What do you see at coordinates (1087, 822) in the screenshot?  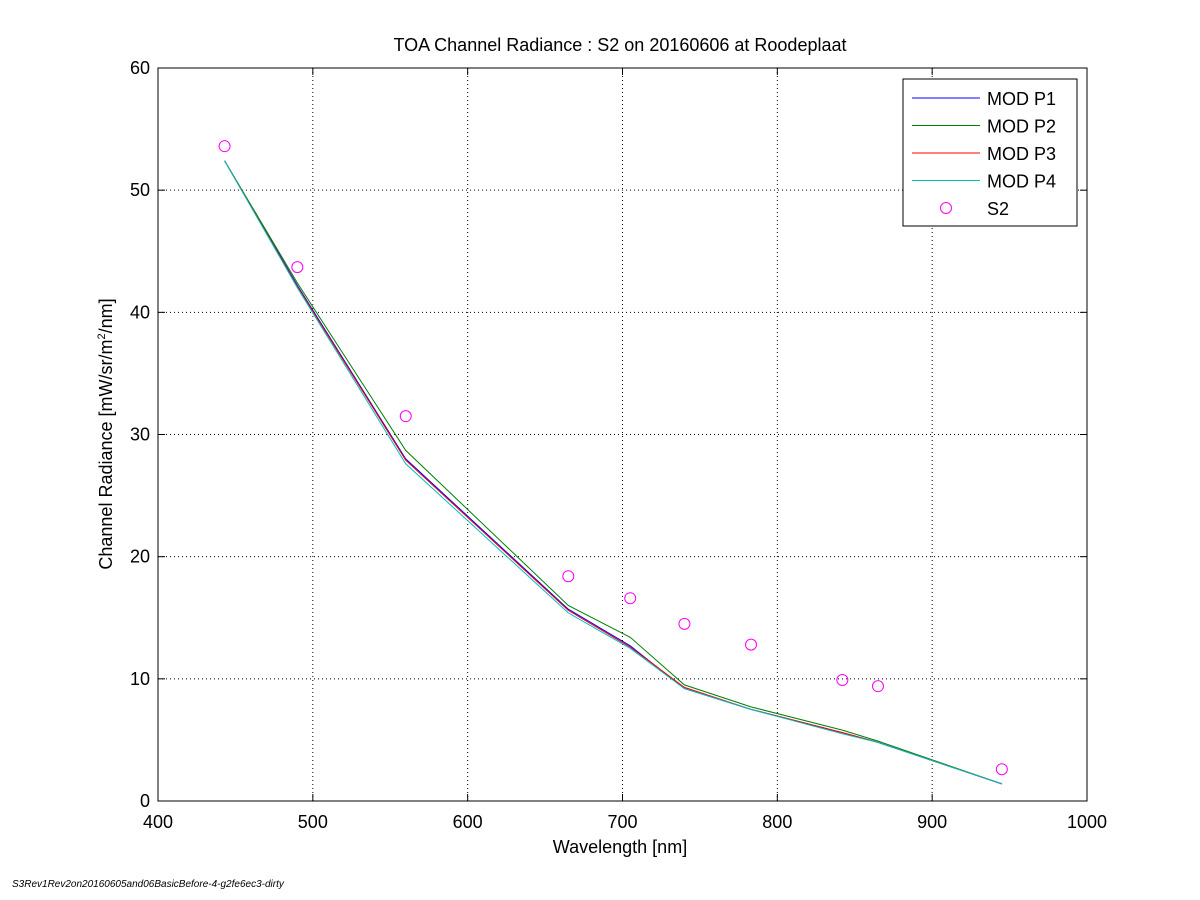 I see `x-tick-label: 1000` at bounding box center [1087, 822].